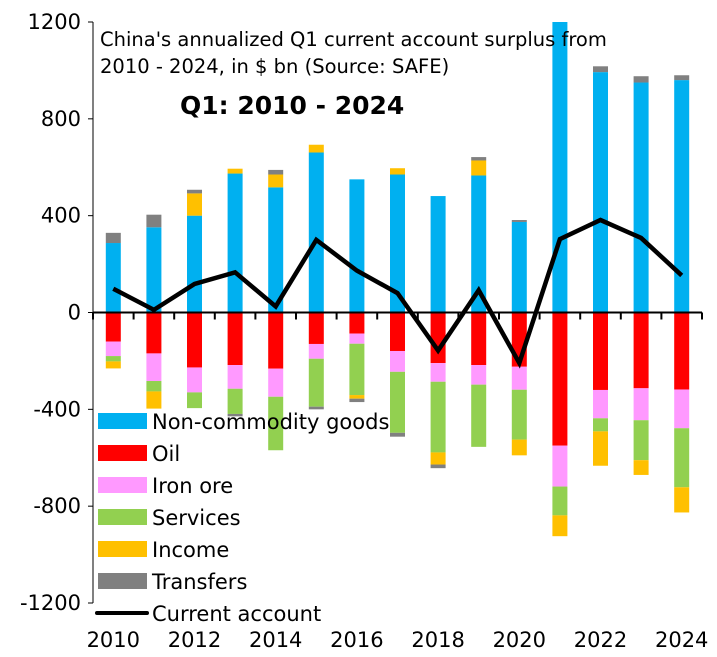  Describe the element at coordinates (681, 640) in the screenshot. I see `x-tick-label: 2024` at that location.